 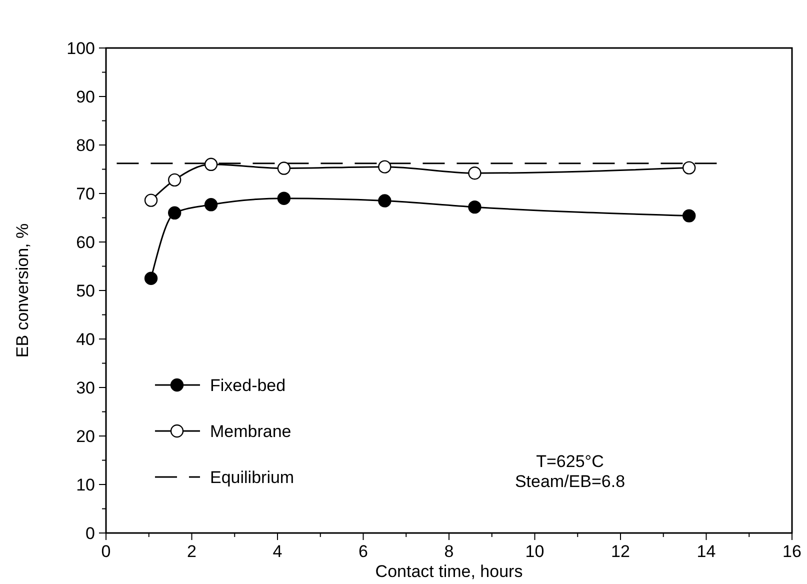 What do you see at coordinates (706, 551) in the screenshot?
I see `x-tick-label: 14` at bounding box center [706, 551].